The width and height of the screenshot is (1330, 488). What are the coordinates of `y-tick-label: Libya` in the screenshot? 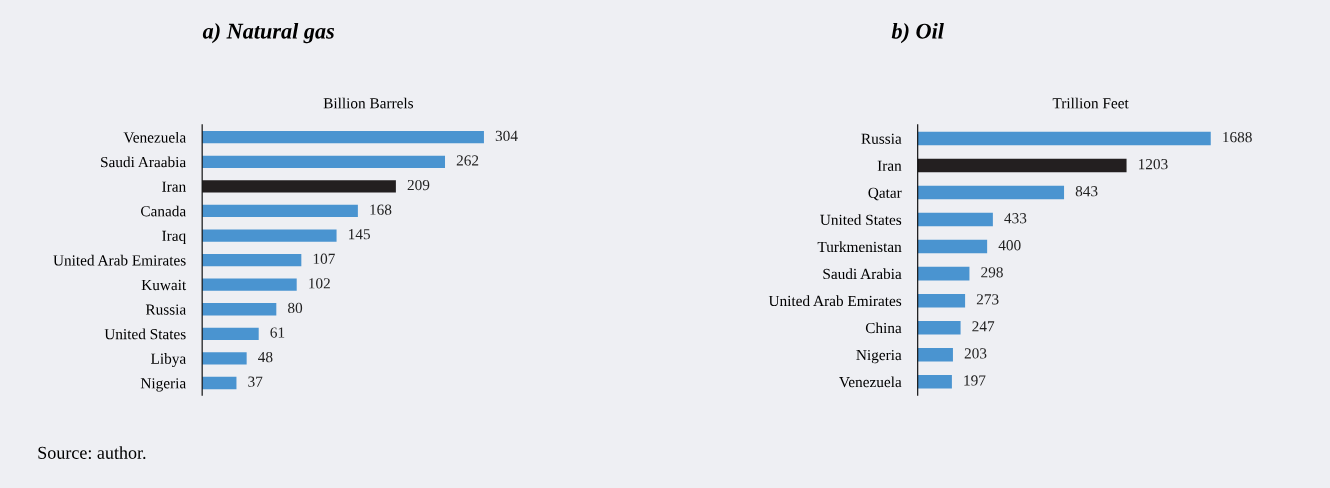 It's located at (168, 360).